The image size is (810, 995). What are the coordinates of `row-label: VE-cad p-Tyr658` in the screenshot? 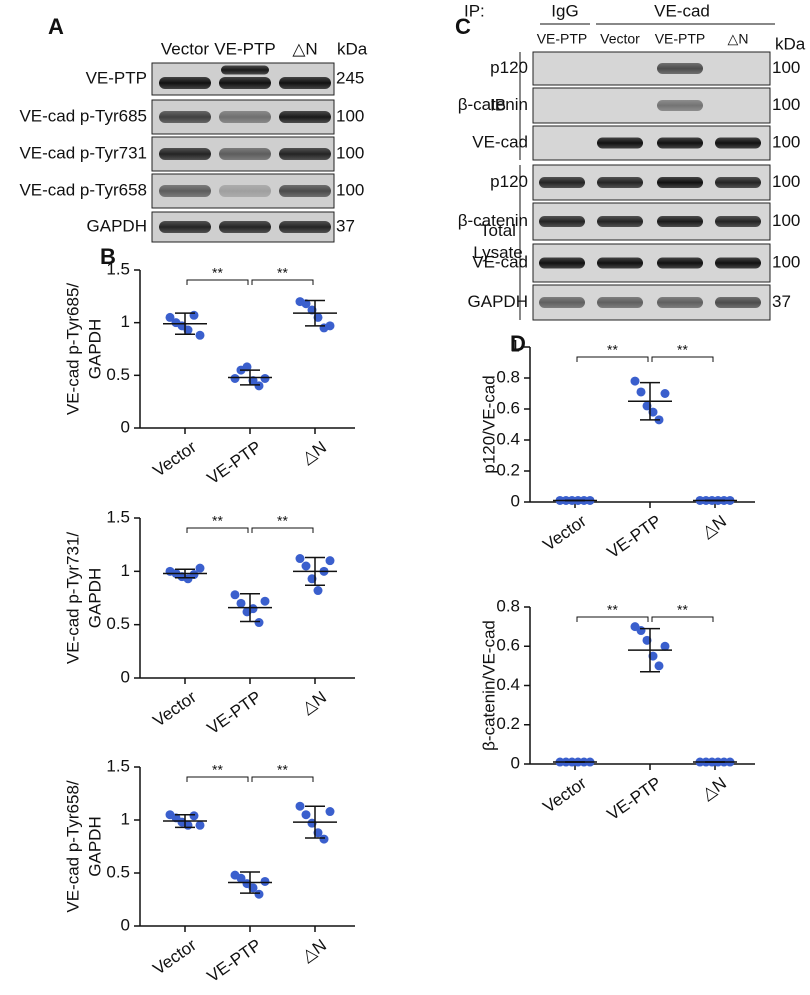 It's located at (83, 189).